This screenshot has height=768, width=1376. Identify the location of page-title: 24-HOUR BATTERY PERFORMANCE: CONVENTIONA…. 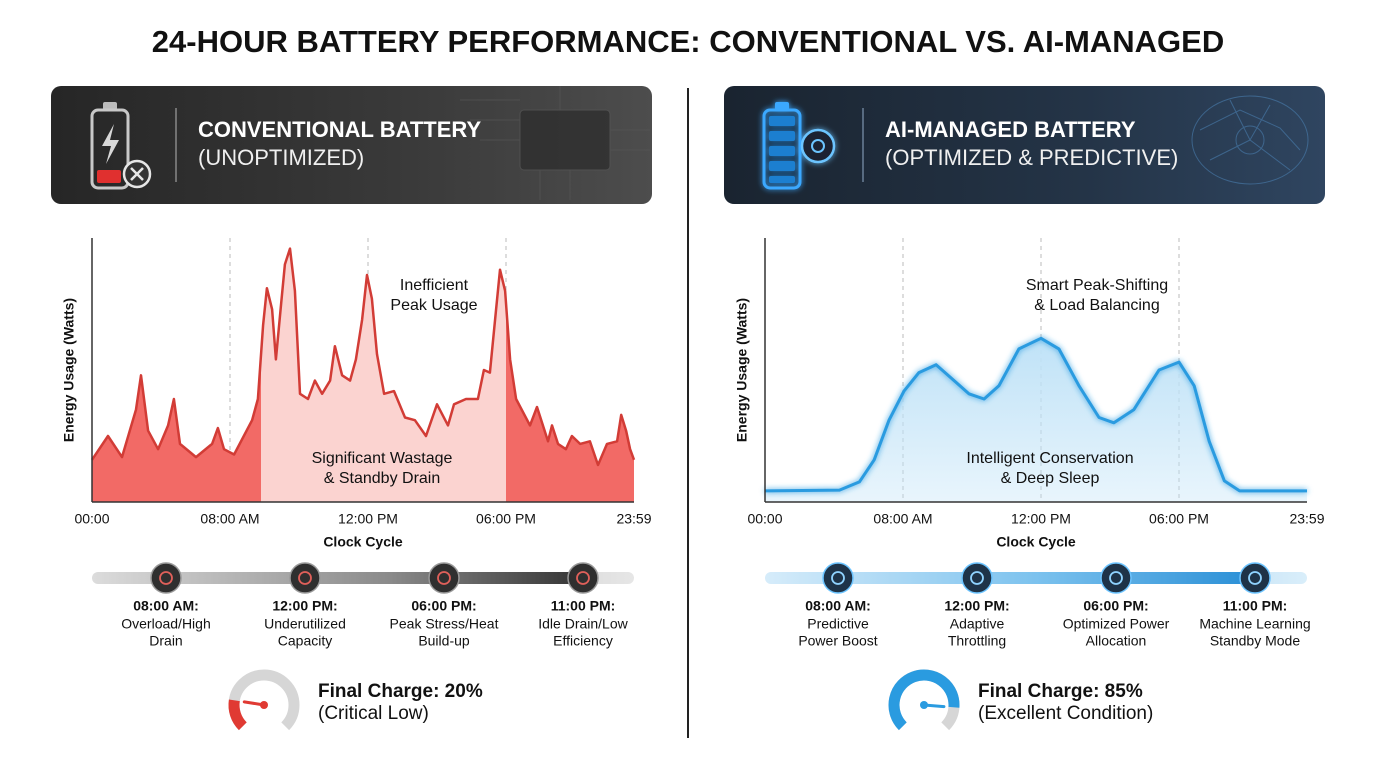
(688, 41).